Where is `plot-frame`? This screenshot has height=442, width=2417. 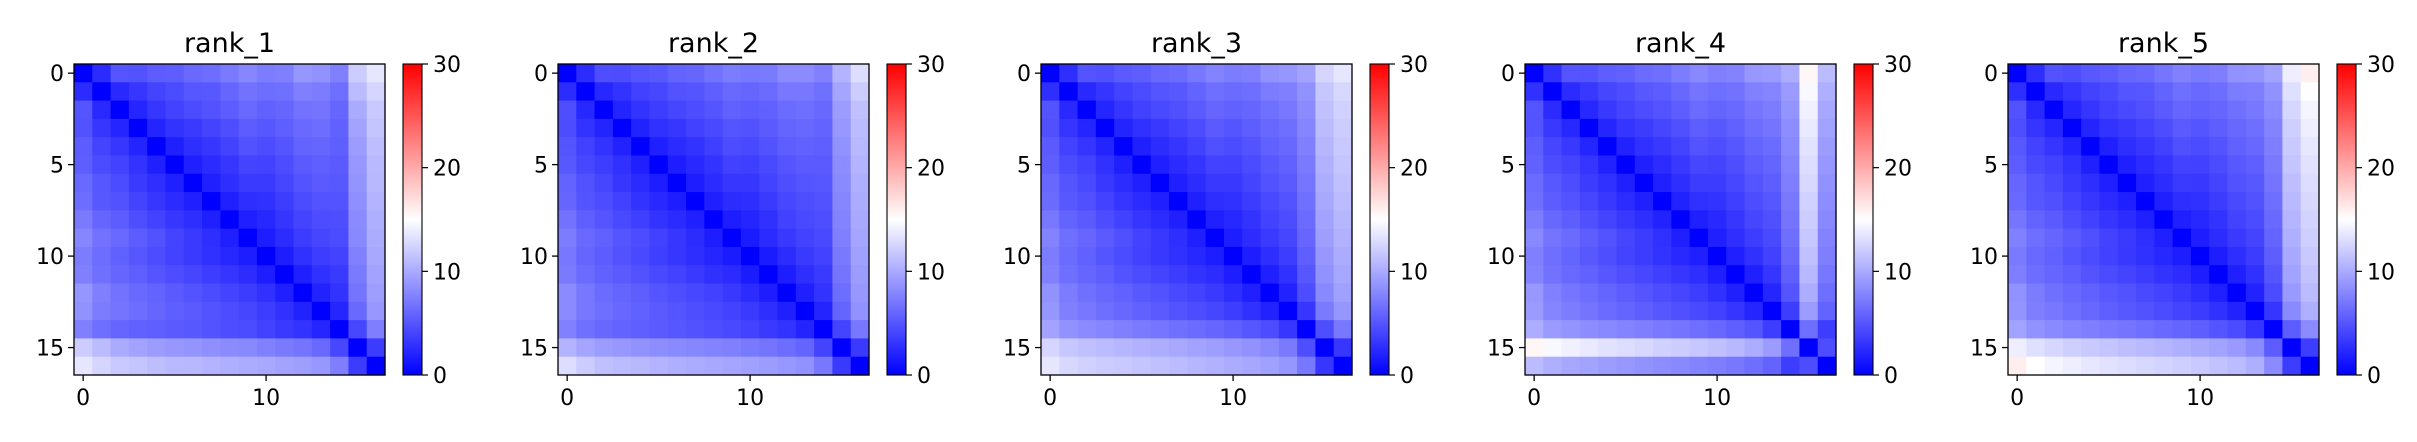
plot-frame is located at coordinates (713, 219).